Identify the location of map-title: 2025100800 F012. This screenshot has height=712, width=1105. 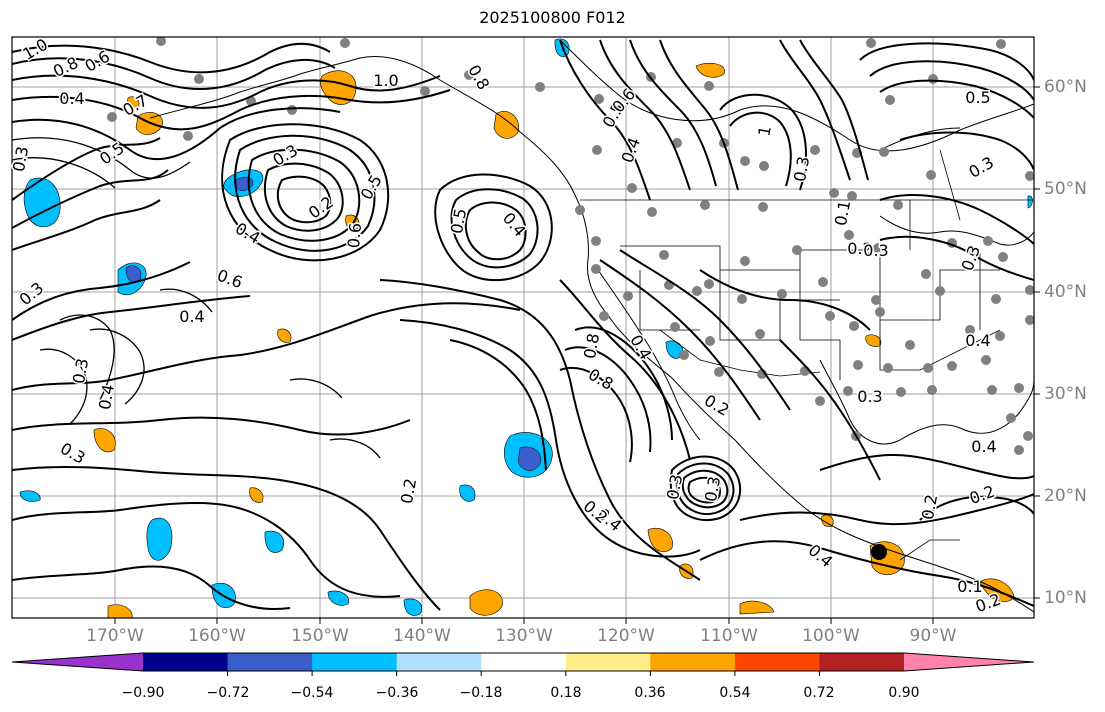
(552, 17).